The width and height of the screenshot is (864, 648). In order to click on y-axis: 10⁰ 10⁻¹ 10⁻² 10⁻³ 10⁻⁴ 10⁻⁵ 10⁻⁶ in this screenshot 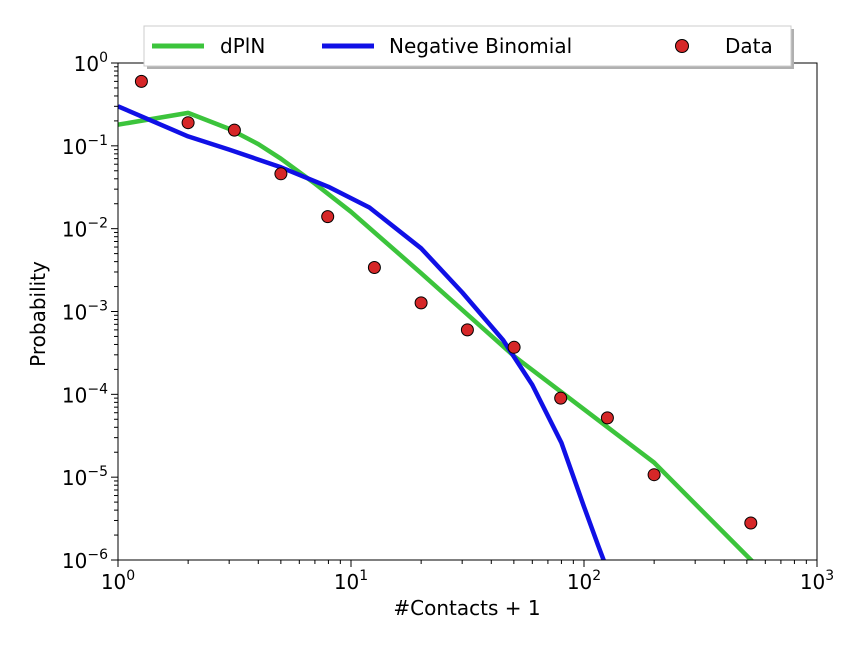, I will do `click(90, 311)`.